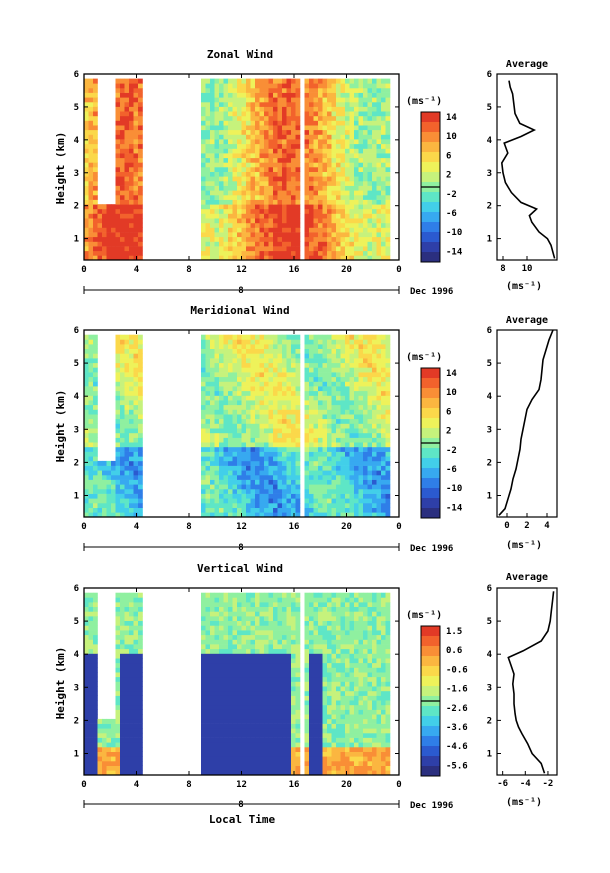  Describe the element at coordinates (188, 527) in the screenshot. I see `x-tick-label: 8` at that location.